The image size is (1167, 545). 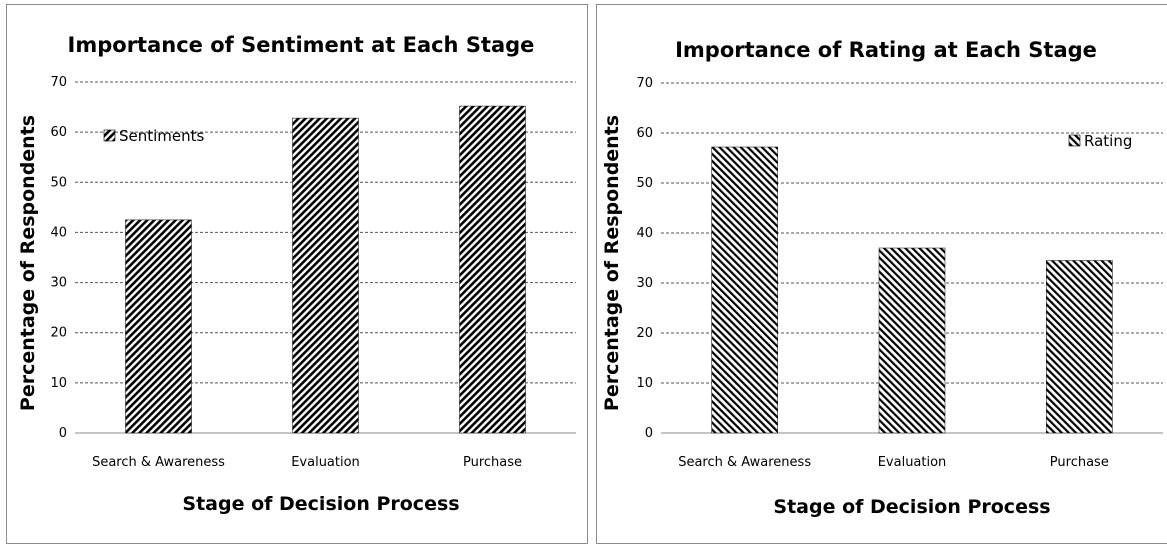 What do you see at coordinates (301, 45) in the screenshot?
I see `chart-title: Importance of Sentiment at Each Stage` at bounding box center [301, 45].